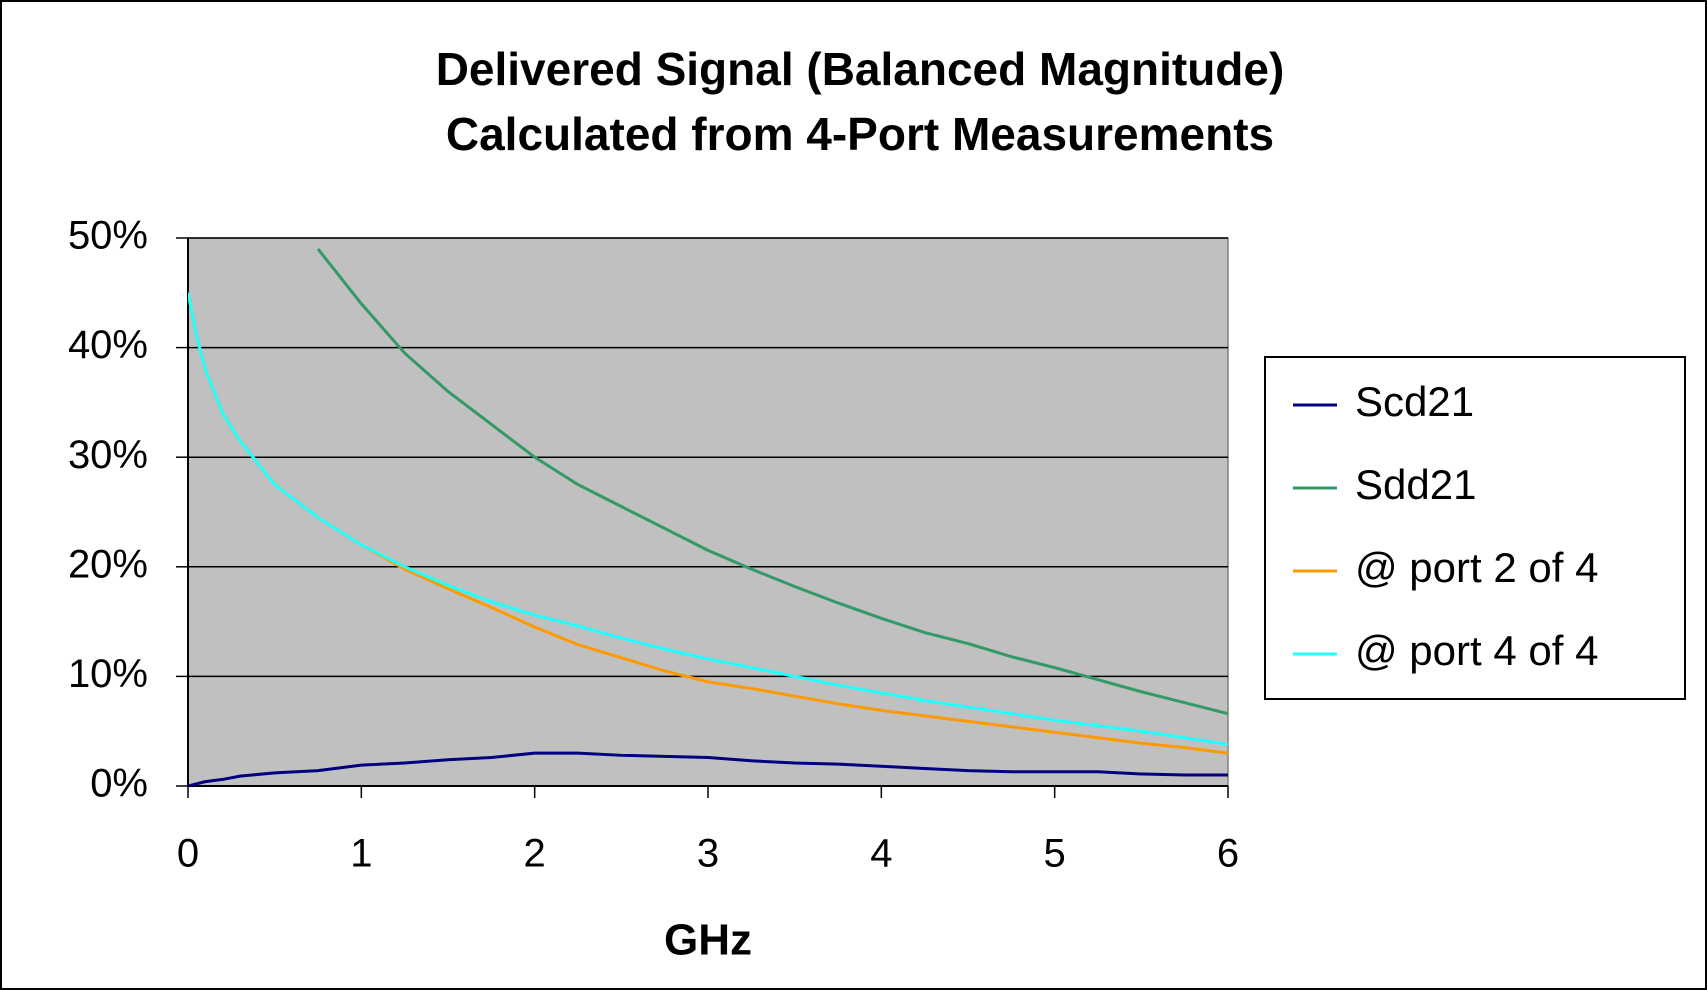  I want to click on x-axis-label: GHz, so click(708, 940).